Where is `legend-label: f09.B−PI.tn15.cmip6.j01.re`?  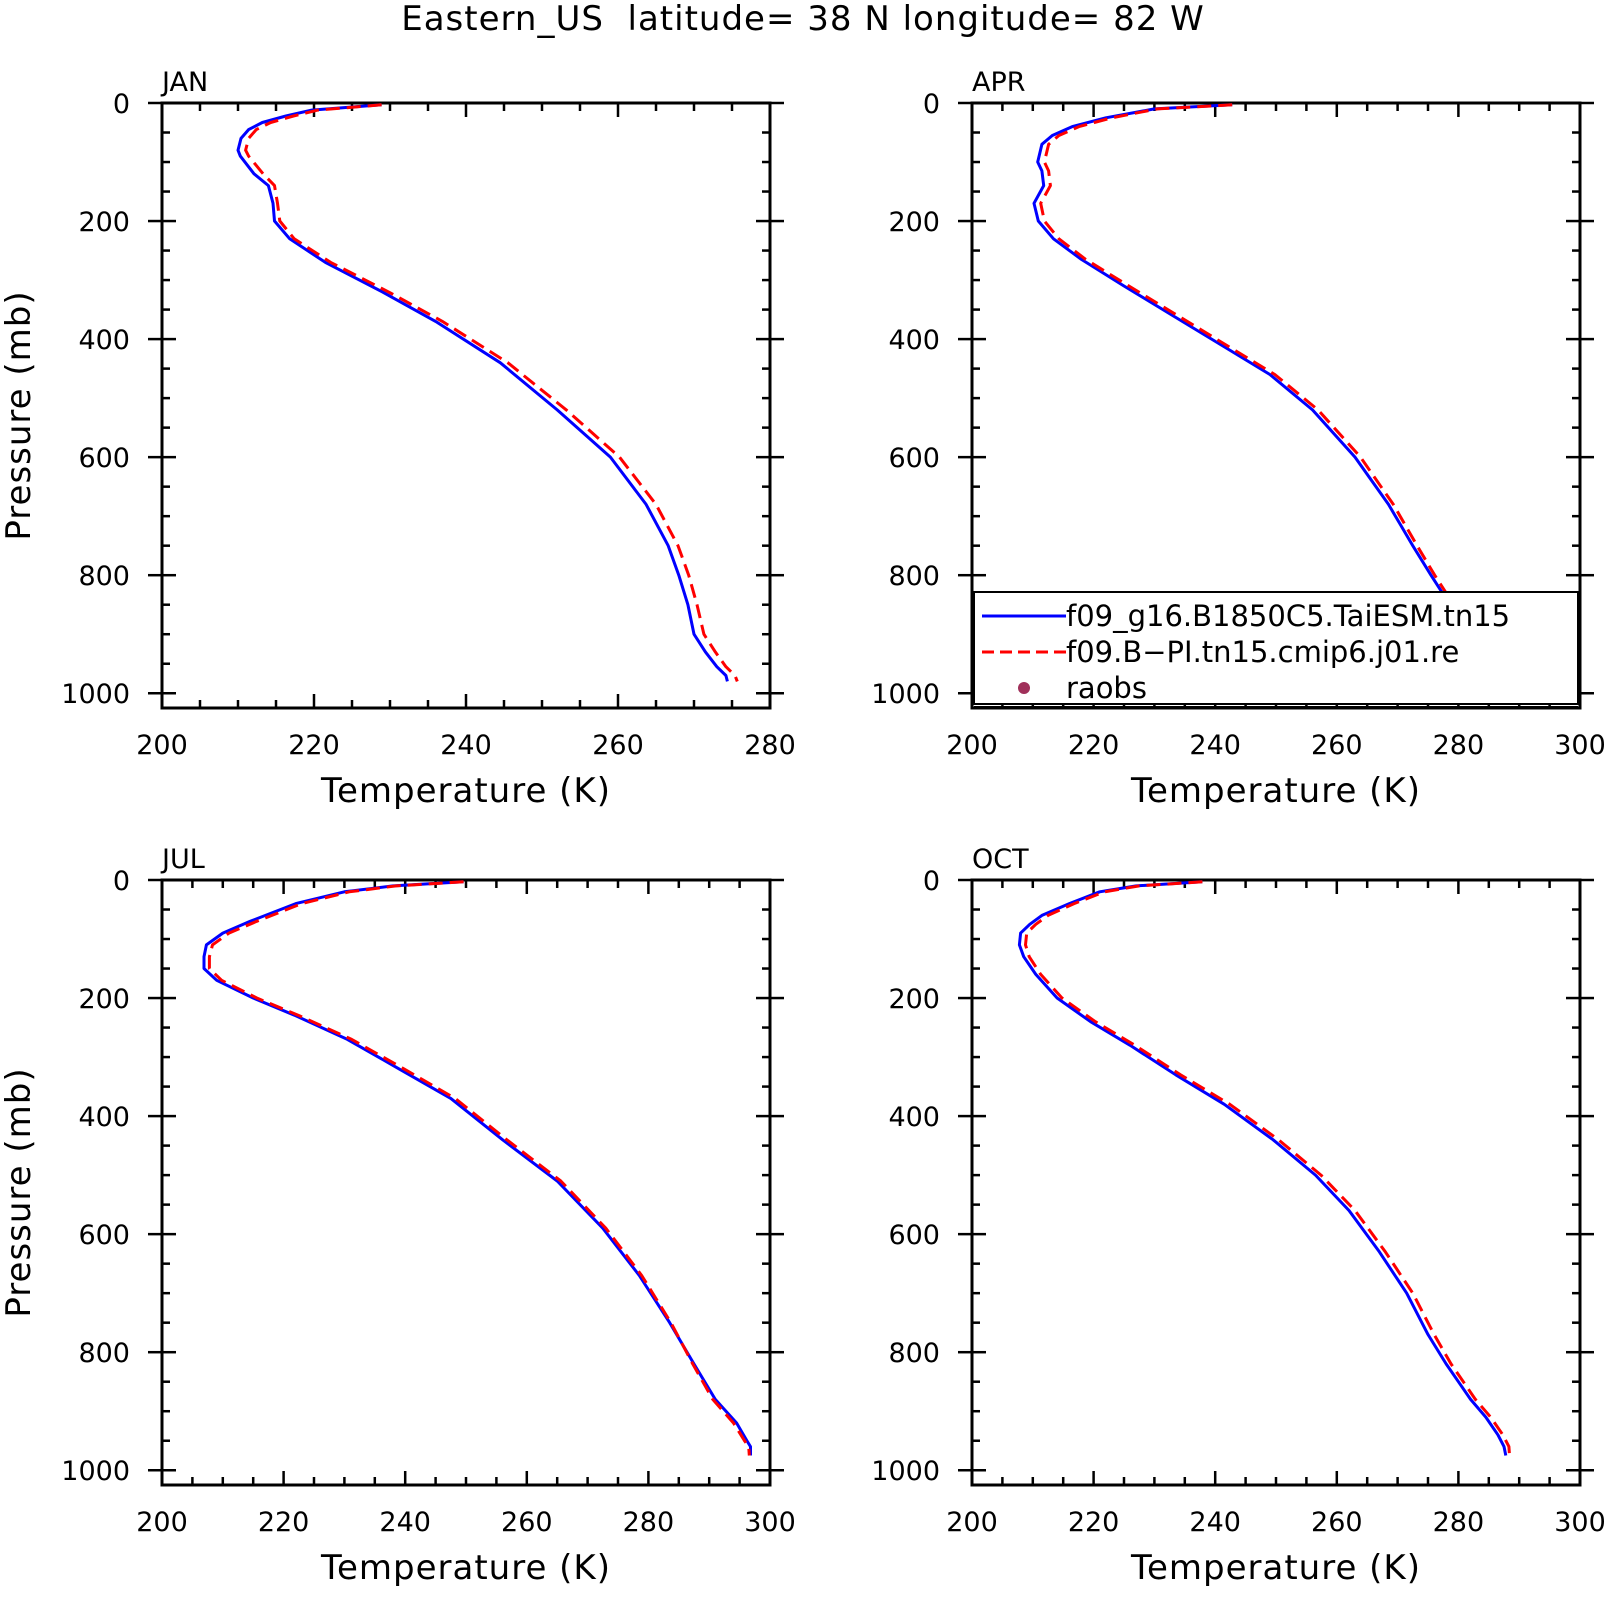
legend-label: f09.B−PI.tn15.cmip6.j01.re is located at coordinates (1262, 652).